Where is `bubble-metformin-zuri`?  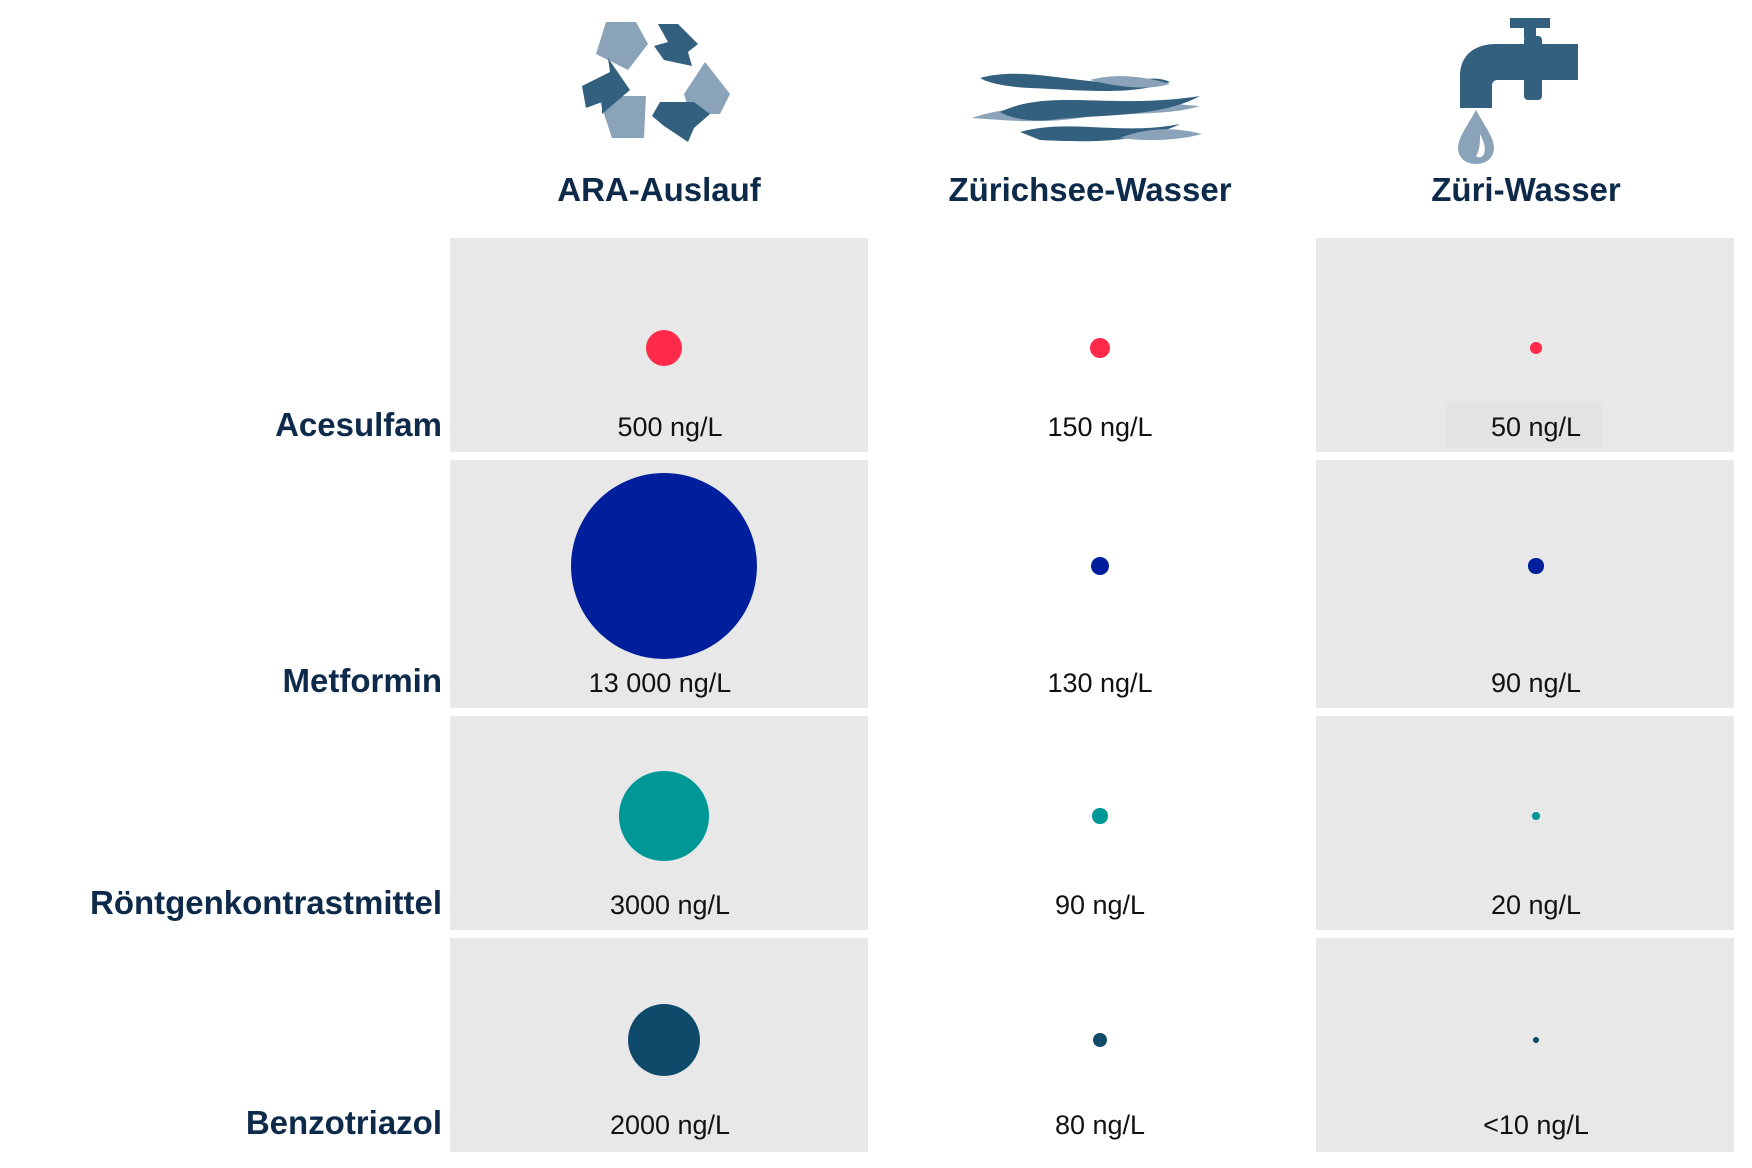
bubble-metformin-zuri is located at coordinates (1536, 566).